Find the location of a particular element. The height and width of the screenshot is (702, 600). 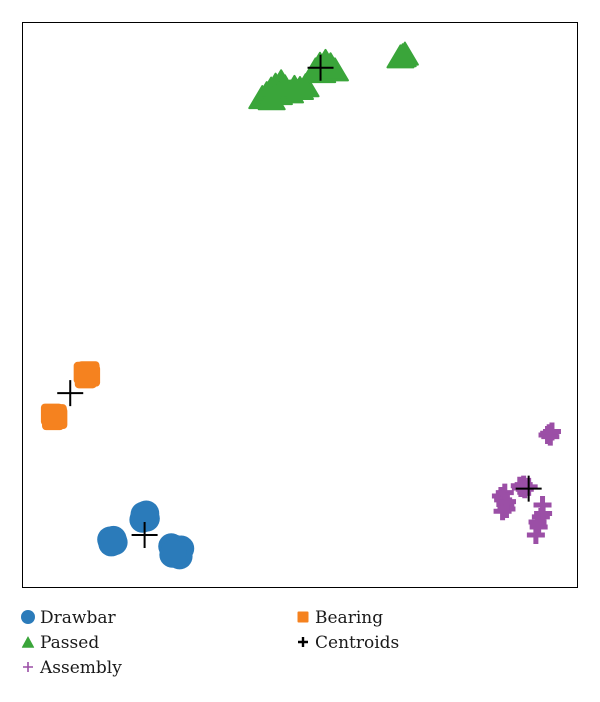

legend-item-passed: Passed is located at coordinates (60, 643).